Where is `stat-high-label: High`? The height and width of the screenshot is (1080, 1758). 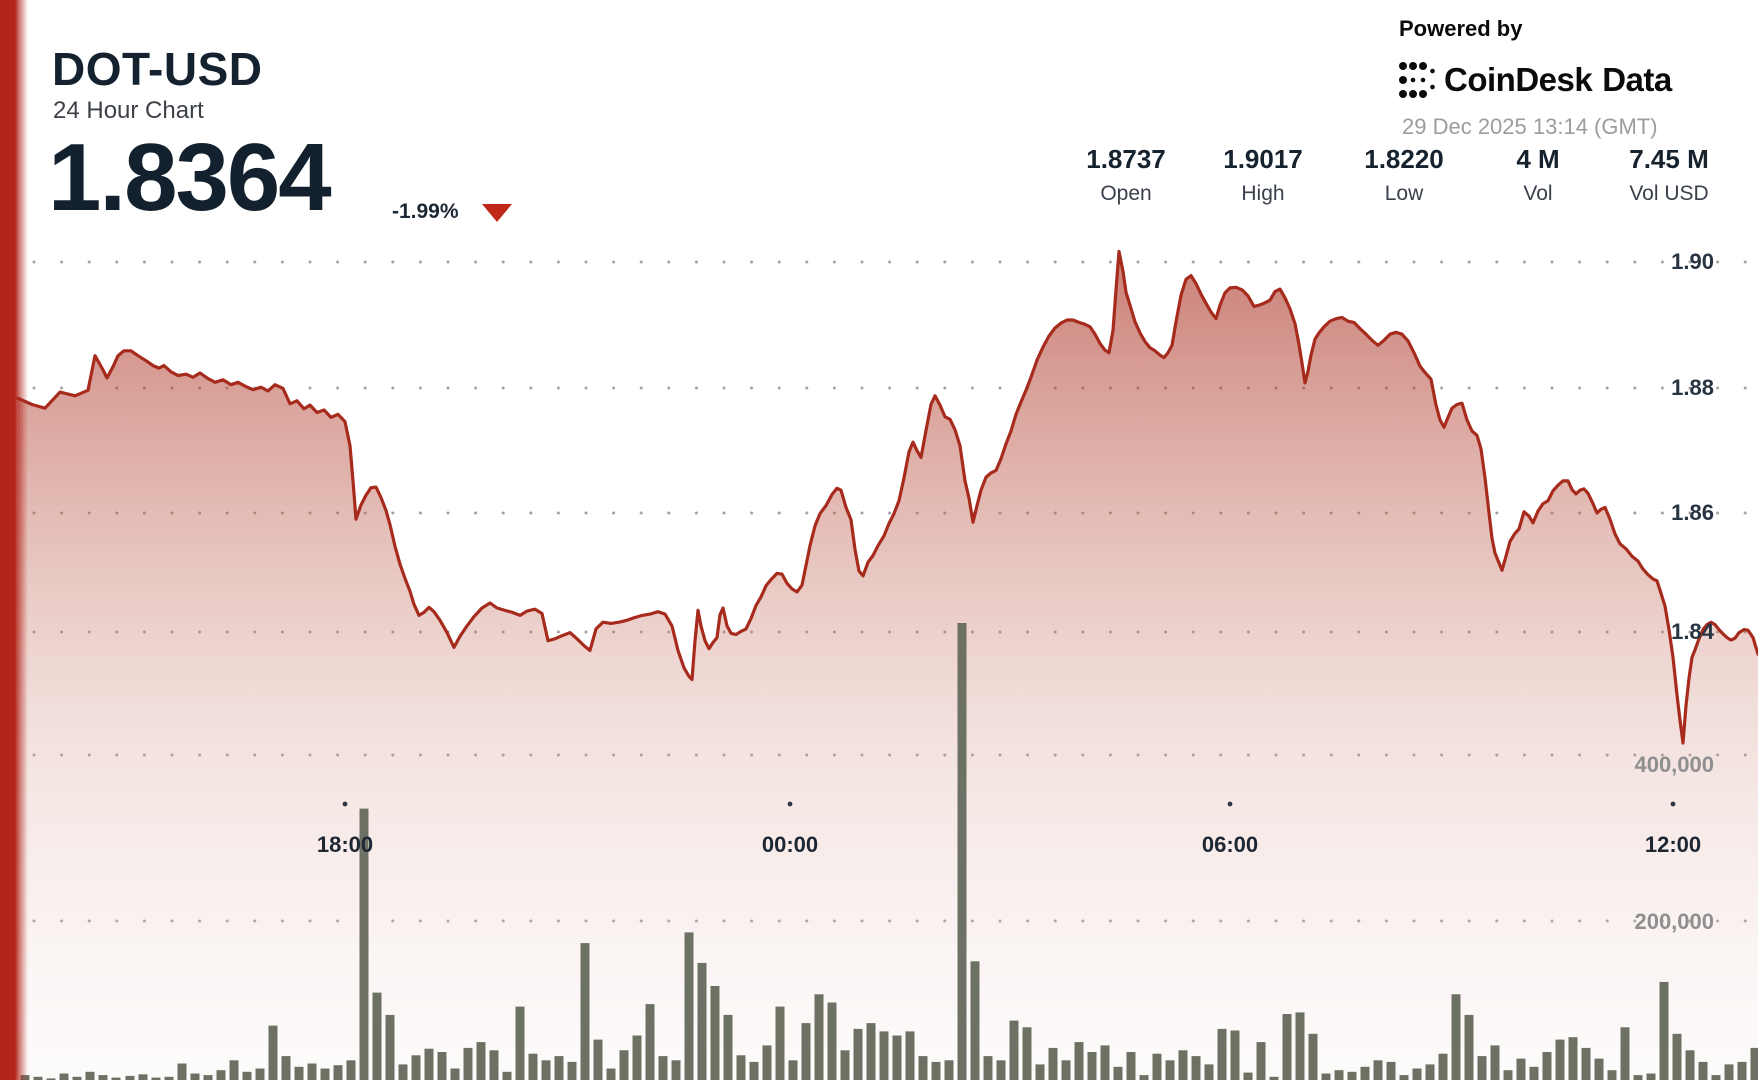 stat-high-label: High is located at coordinates (1263, 193).